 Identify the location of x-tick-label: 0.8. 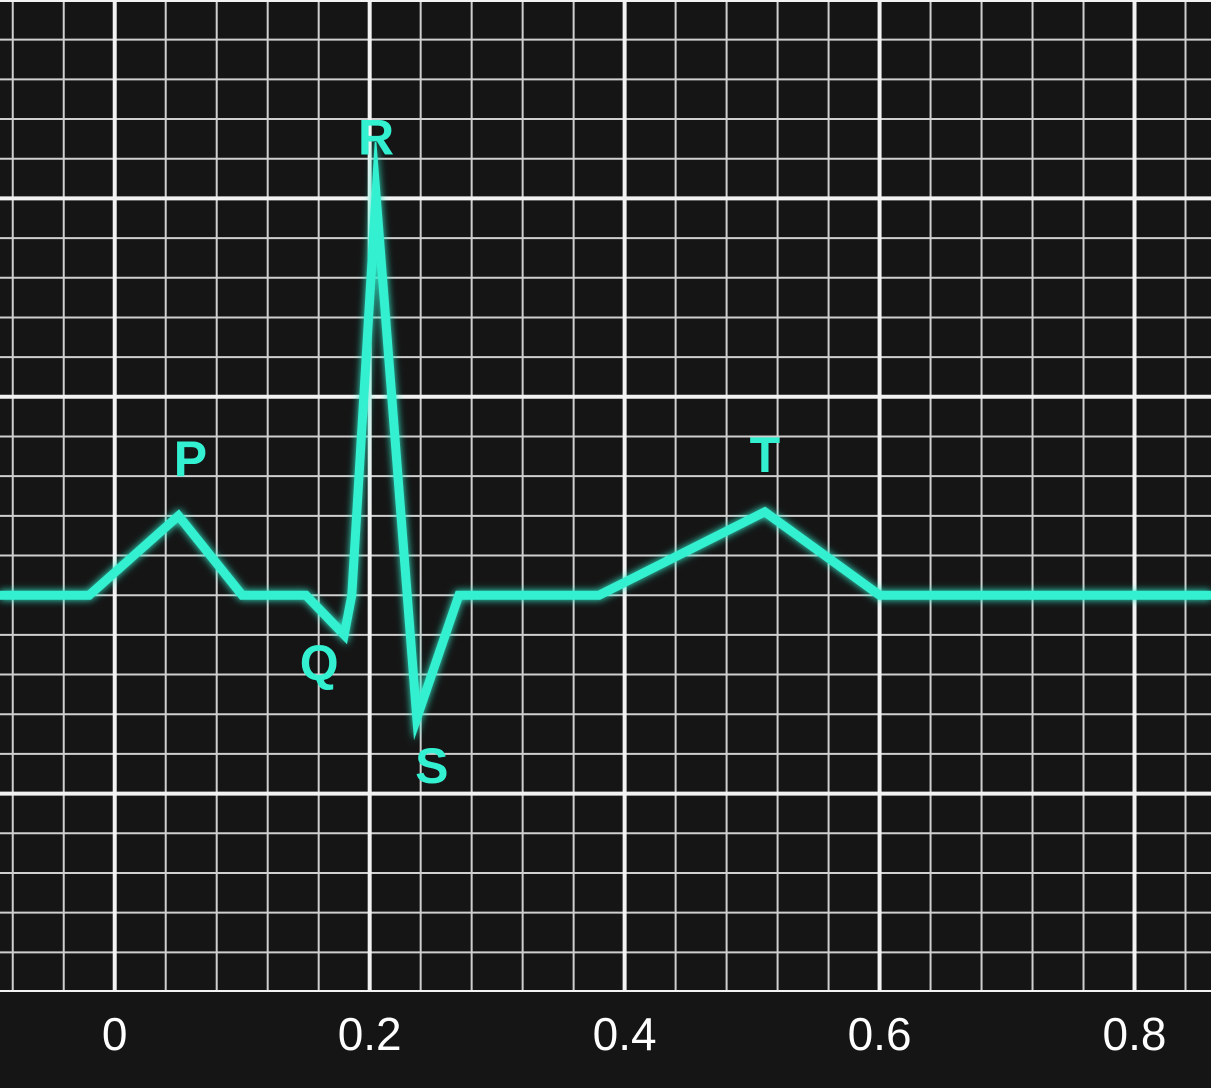
(1135, 1034).